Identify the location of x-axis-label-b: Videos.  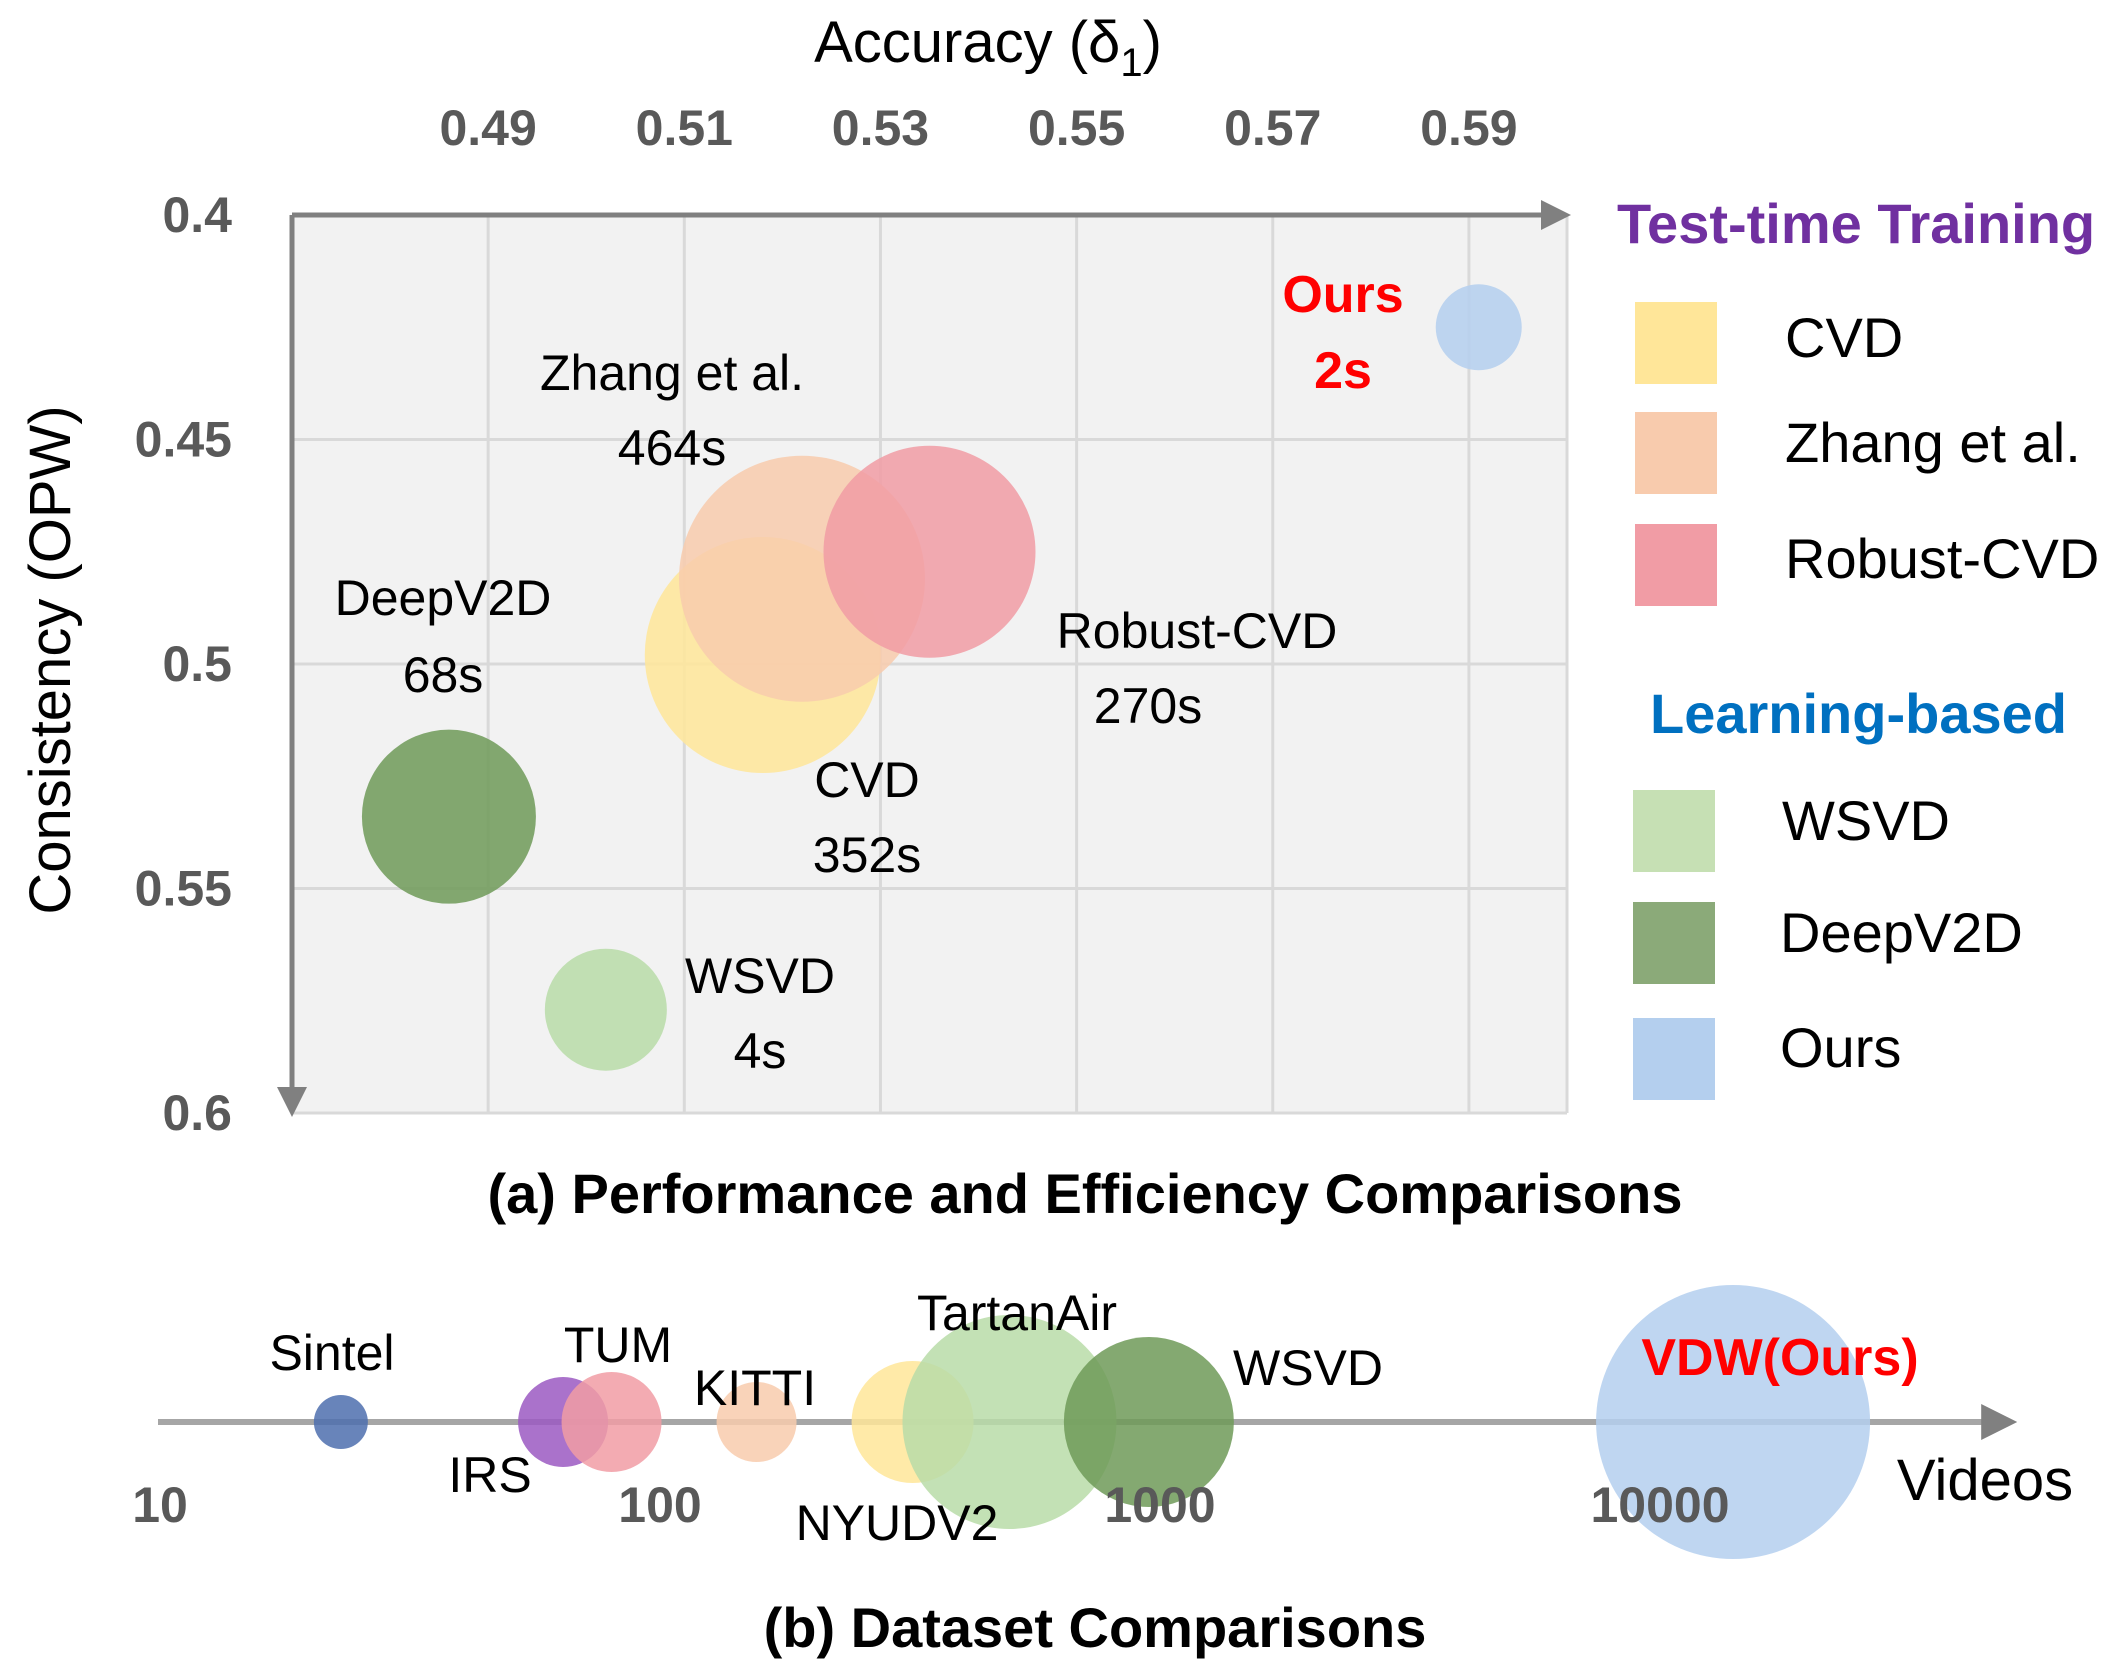
(1985, 1480).